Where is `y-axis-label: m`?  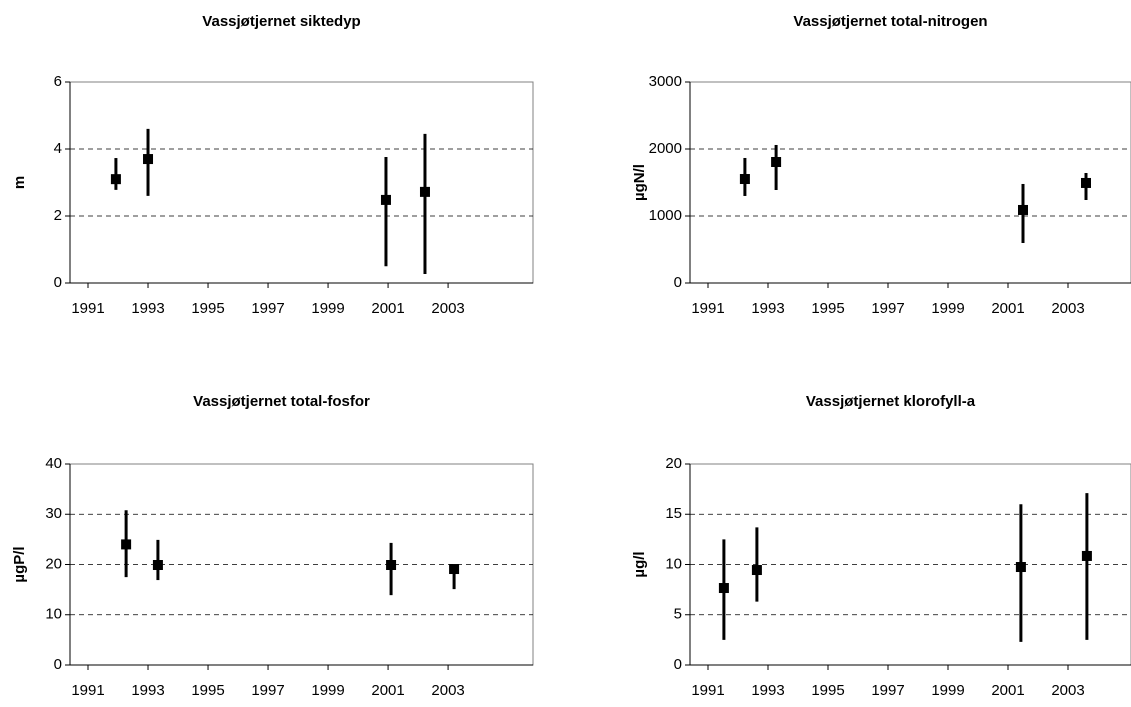
y-axis-label: m is located at coordinates (19, 182).